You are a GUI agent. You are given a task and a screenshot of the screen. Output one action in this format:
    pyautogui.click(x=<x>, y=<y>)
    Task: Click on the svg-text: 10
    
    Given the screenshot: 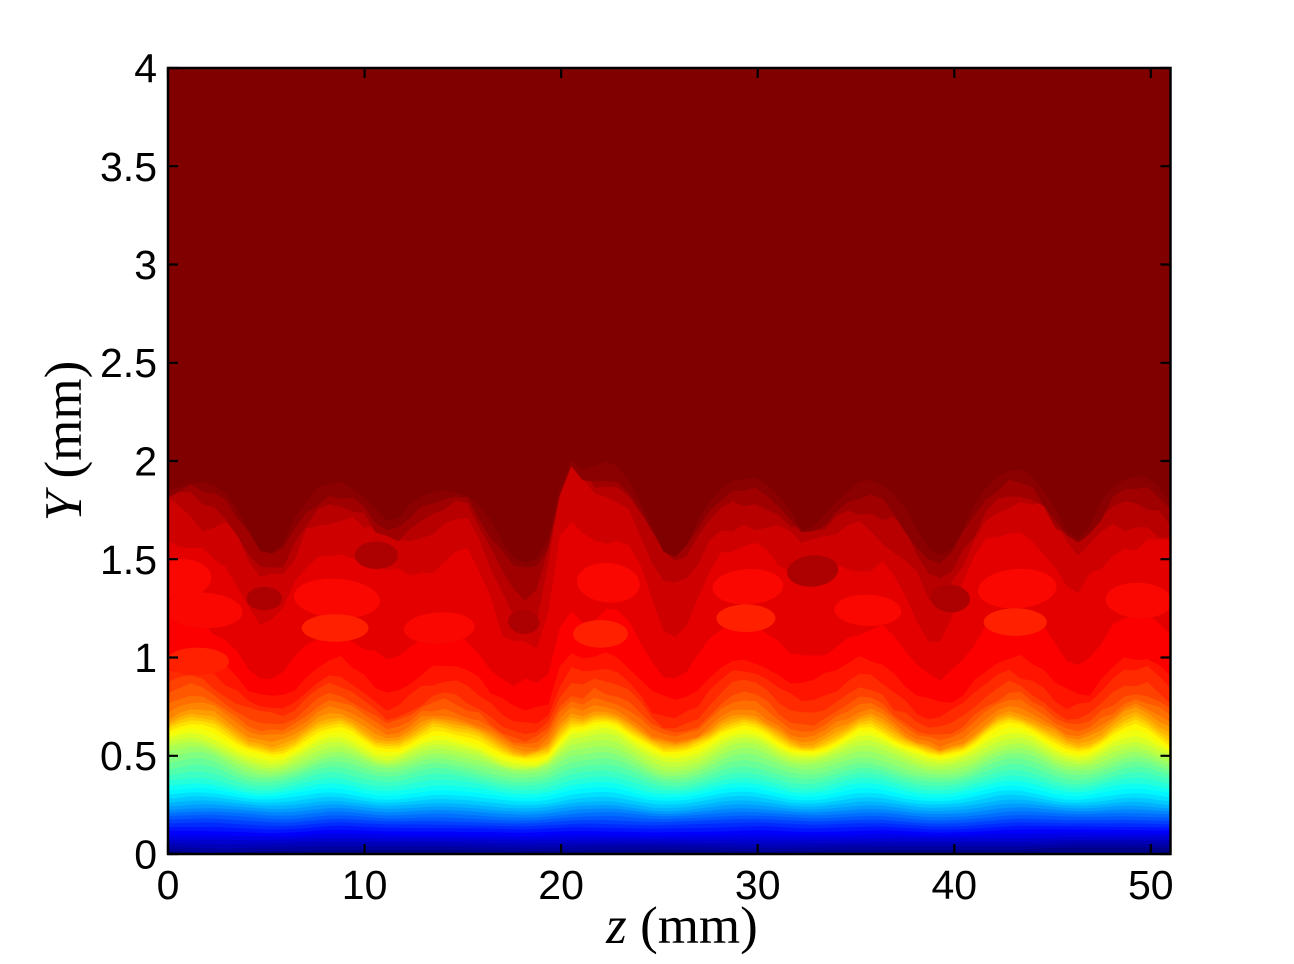 What is the action you would take?
    pyautogui.click(x=365, y=885)
    